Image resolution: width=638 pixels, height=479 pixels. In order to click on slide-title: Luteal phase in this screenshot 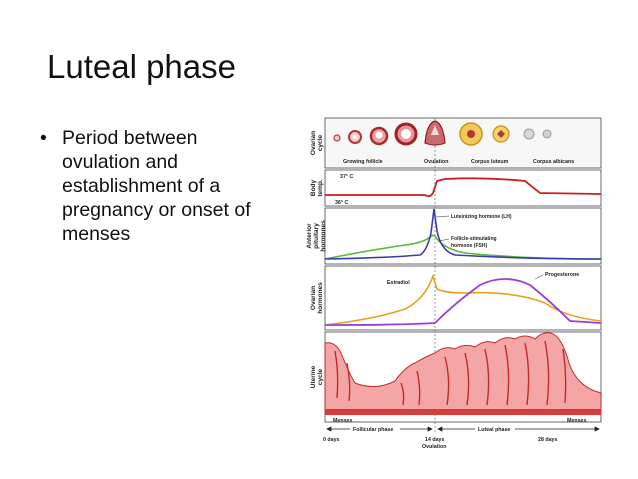, I will do `click(141, 66)`.